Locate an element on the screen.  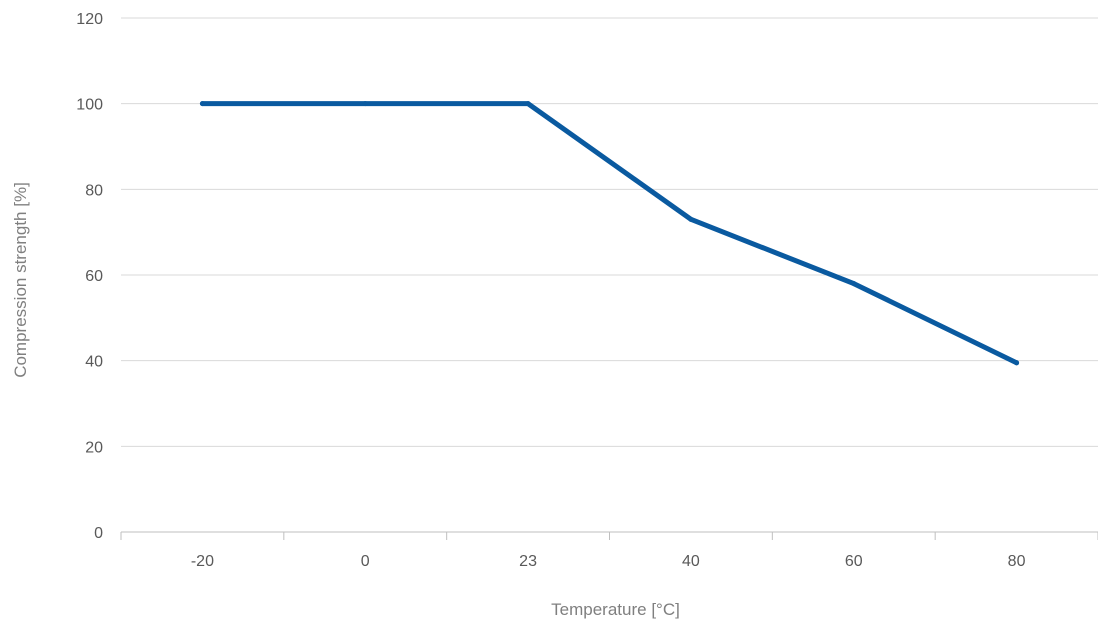
x-tick-label: 80 is located at coordinates (1017, 561).